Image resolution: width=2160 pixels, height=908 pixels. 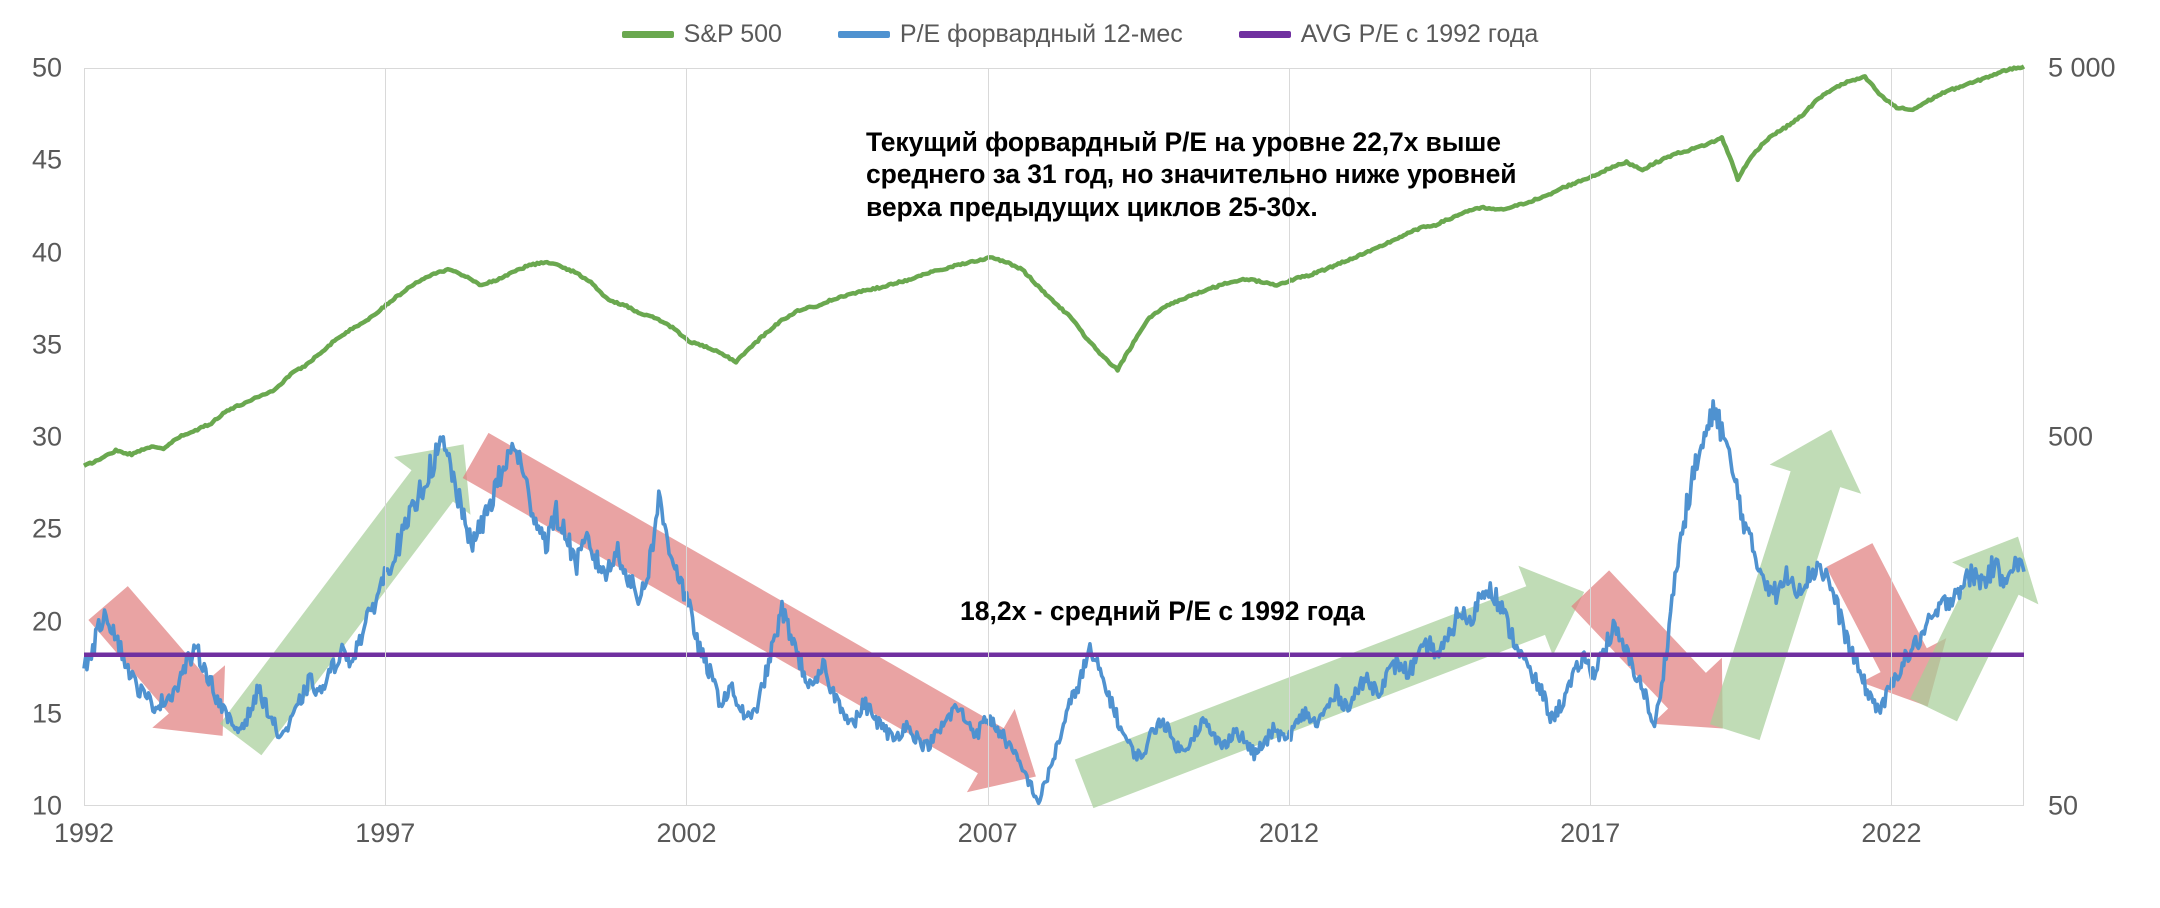 I want to click on legend-item-0: S&P 500, so click(x=701, y=33).